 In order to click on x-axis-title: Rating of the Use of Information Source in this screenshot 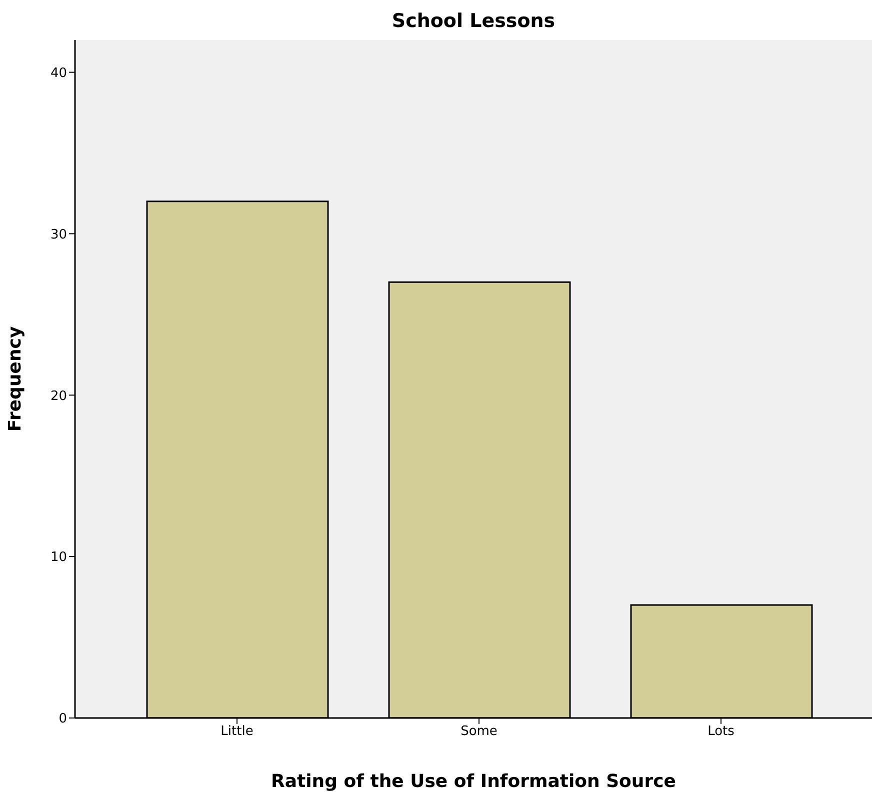, I will do `click(473, 781)`.